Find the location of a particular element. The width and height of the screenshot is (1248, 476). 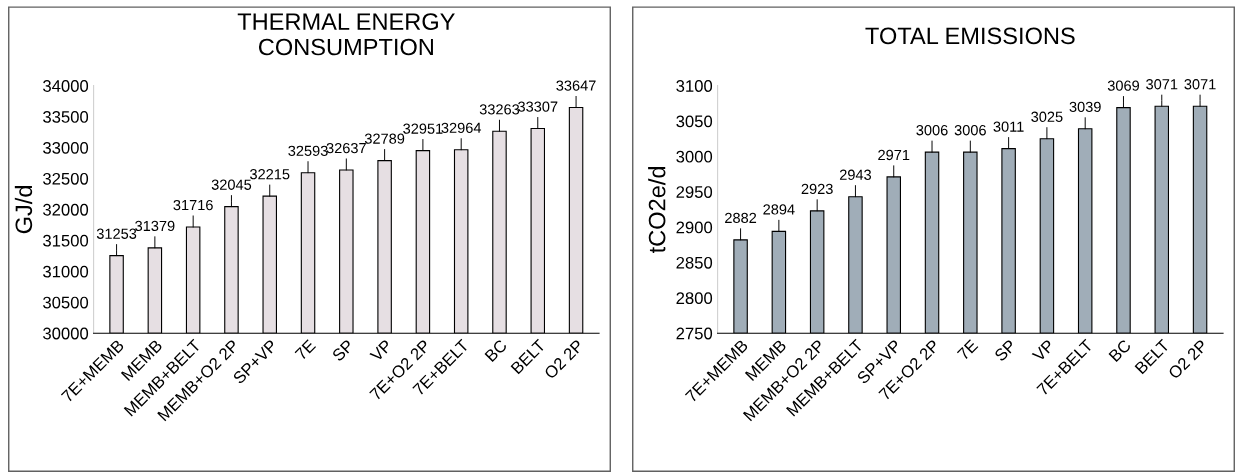

chart-title: THERMAL ENERGY CONSUMPTION is located at coordinates (346, 34).